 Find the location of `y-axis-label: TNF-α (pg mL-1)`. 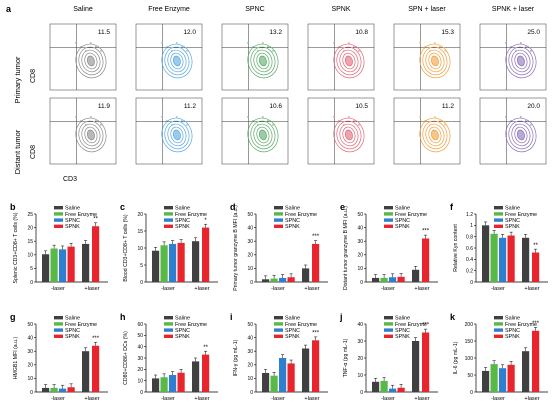

y-axis-label: TNF-α (pg mL-1) is located at coordinates (346, 357).